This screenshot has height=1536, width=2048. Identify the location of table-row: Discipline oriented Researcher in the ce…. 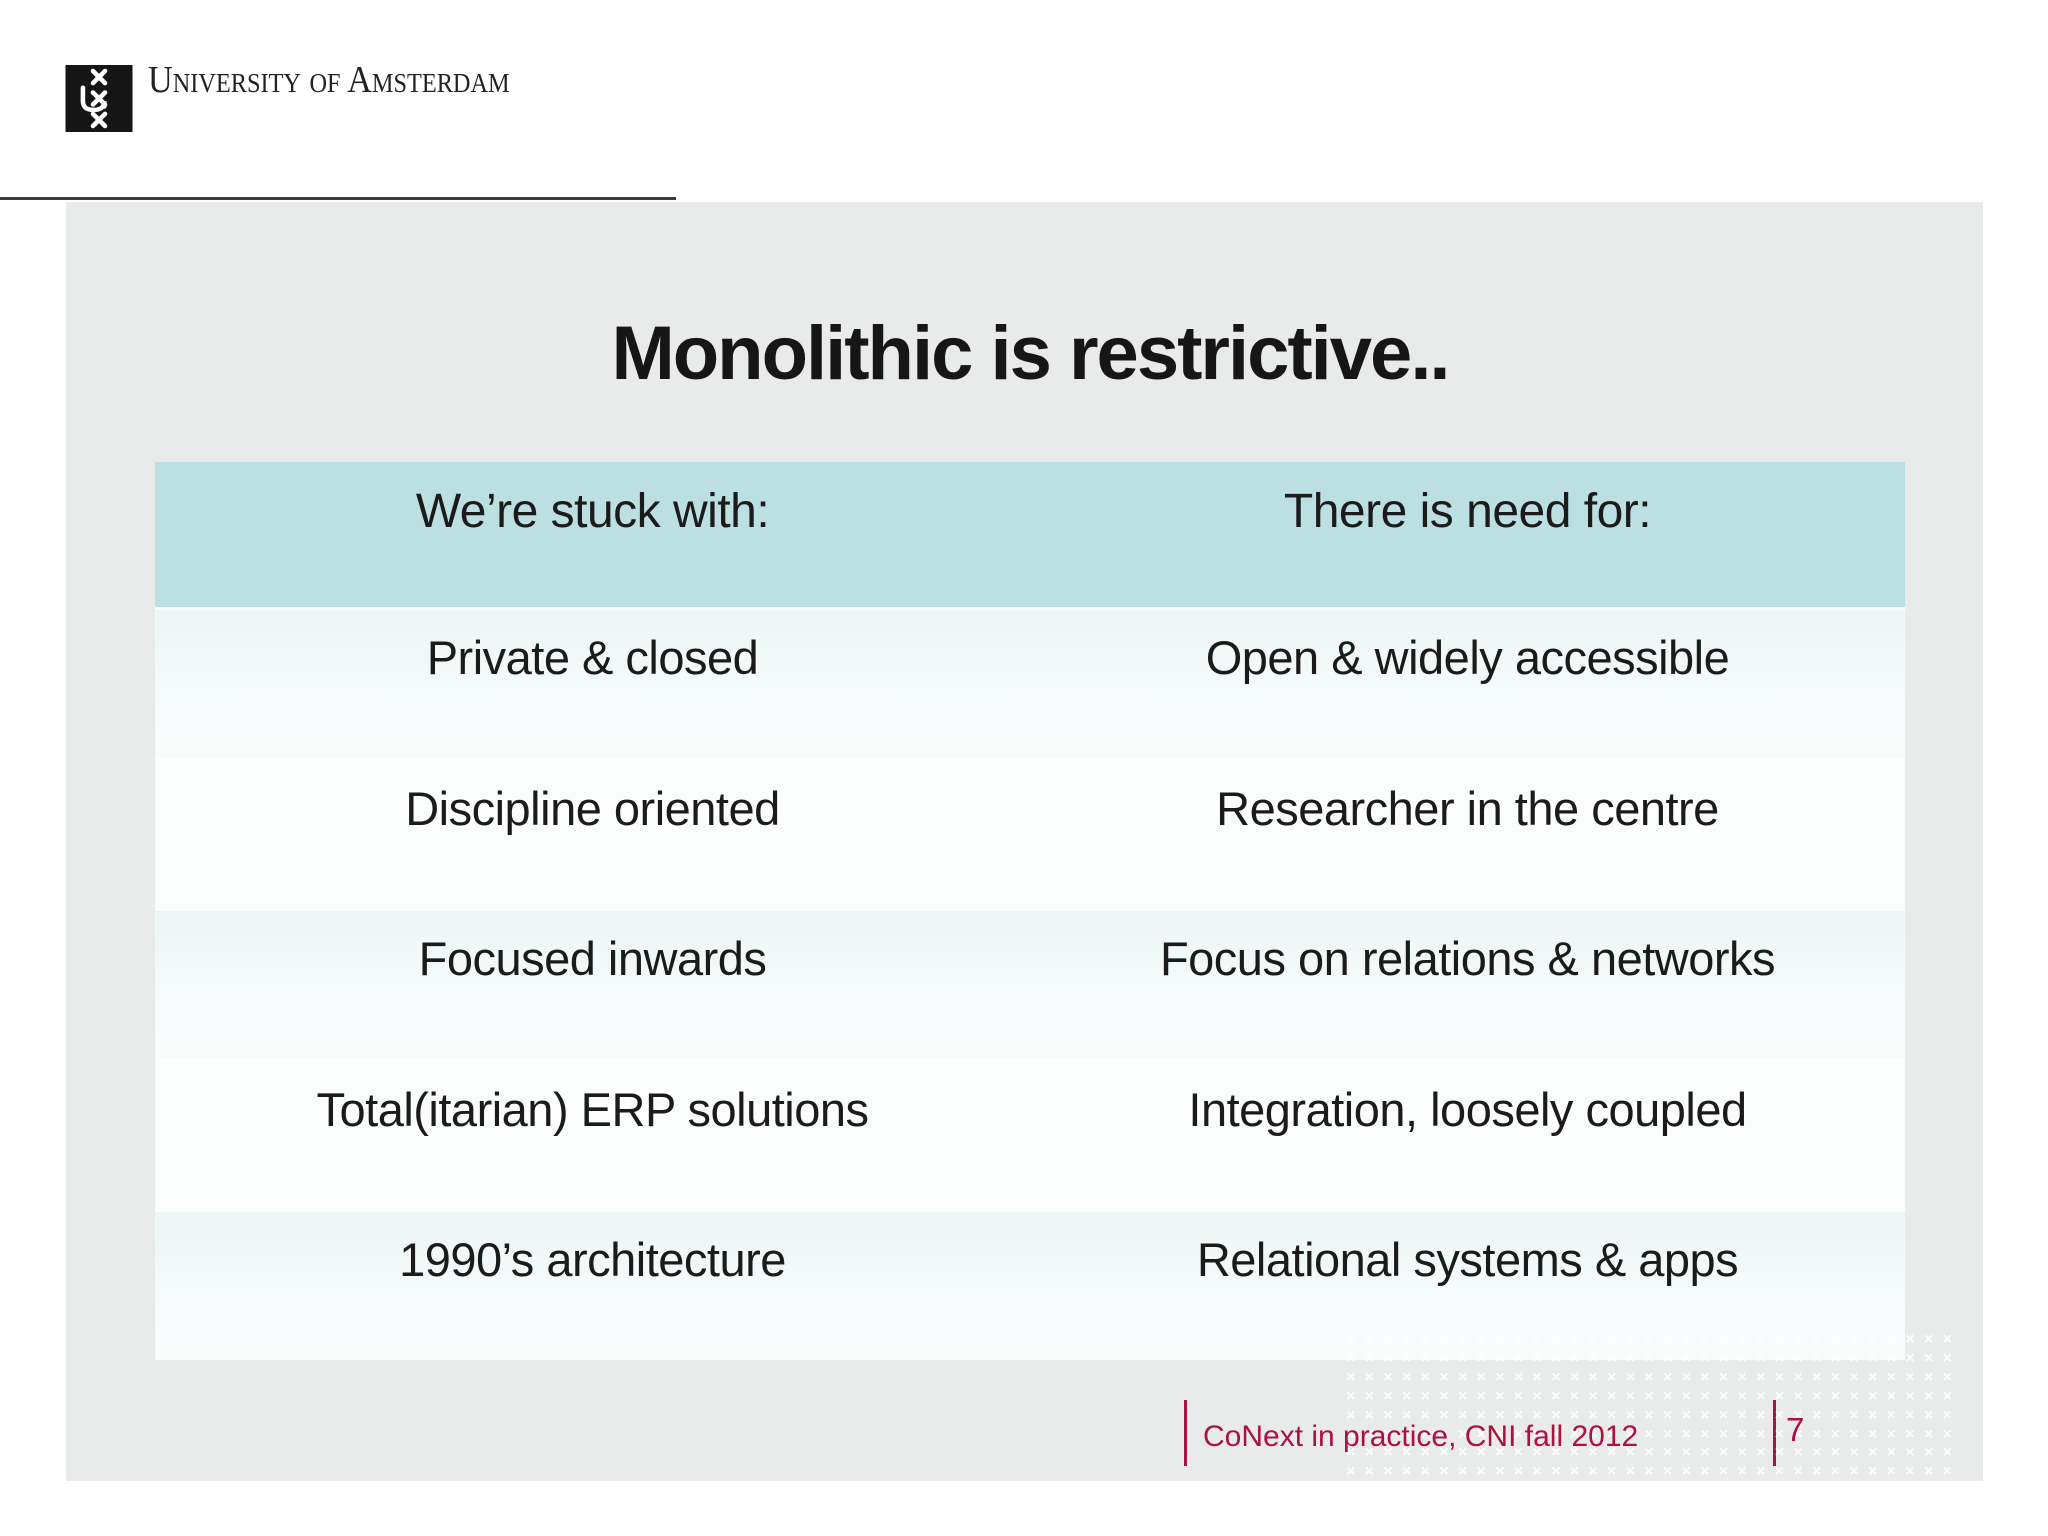
(1030, 832).